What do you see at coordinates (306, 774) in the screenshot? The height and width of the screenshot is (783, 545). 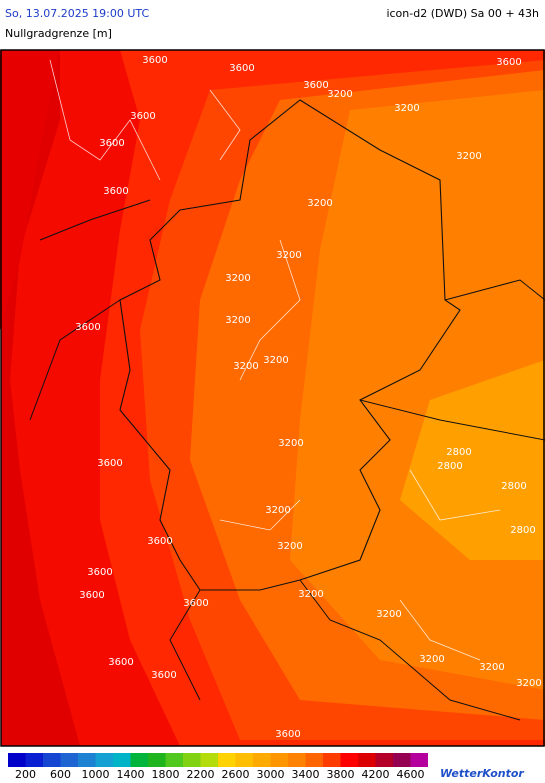 I see `colorbar-label: 3400` at bounding box center [306, 774].